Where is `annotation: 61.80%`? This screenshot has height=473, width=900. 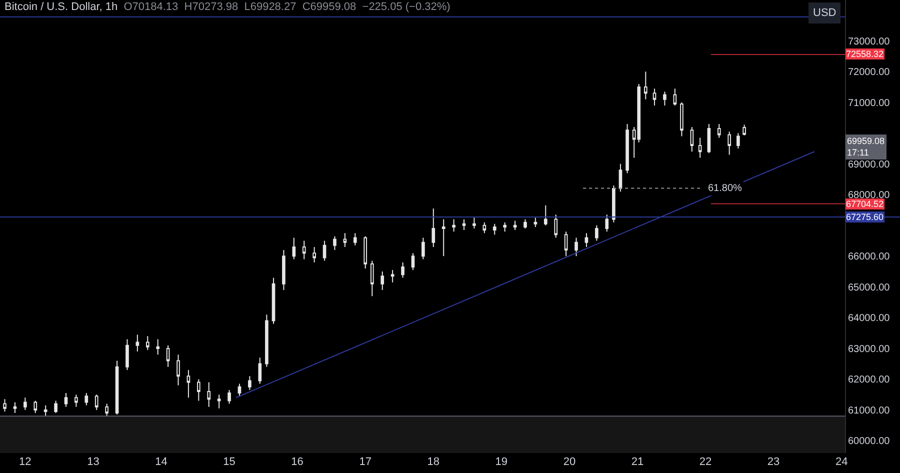
annotation: 61.80% is located at coordinates (725, 188).